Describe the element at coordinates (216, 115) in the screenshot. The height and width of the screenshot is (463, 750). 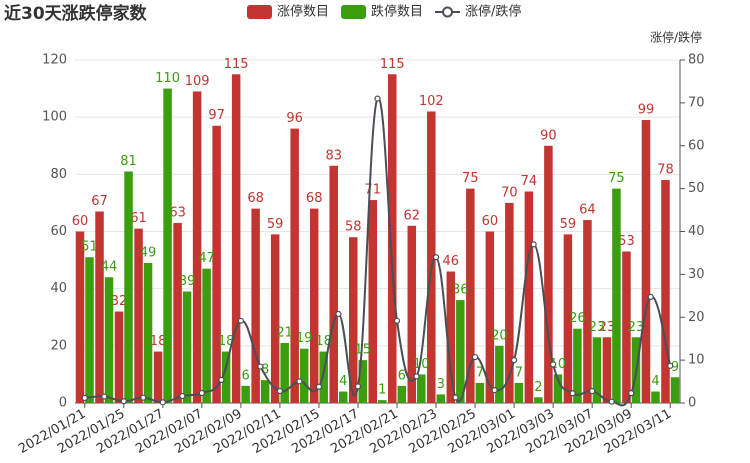
I see `bar-label: 97` at that location.